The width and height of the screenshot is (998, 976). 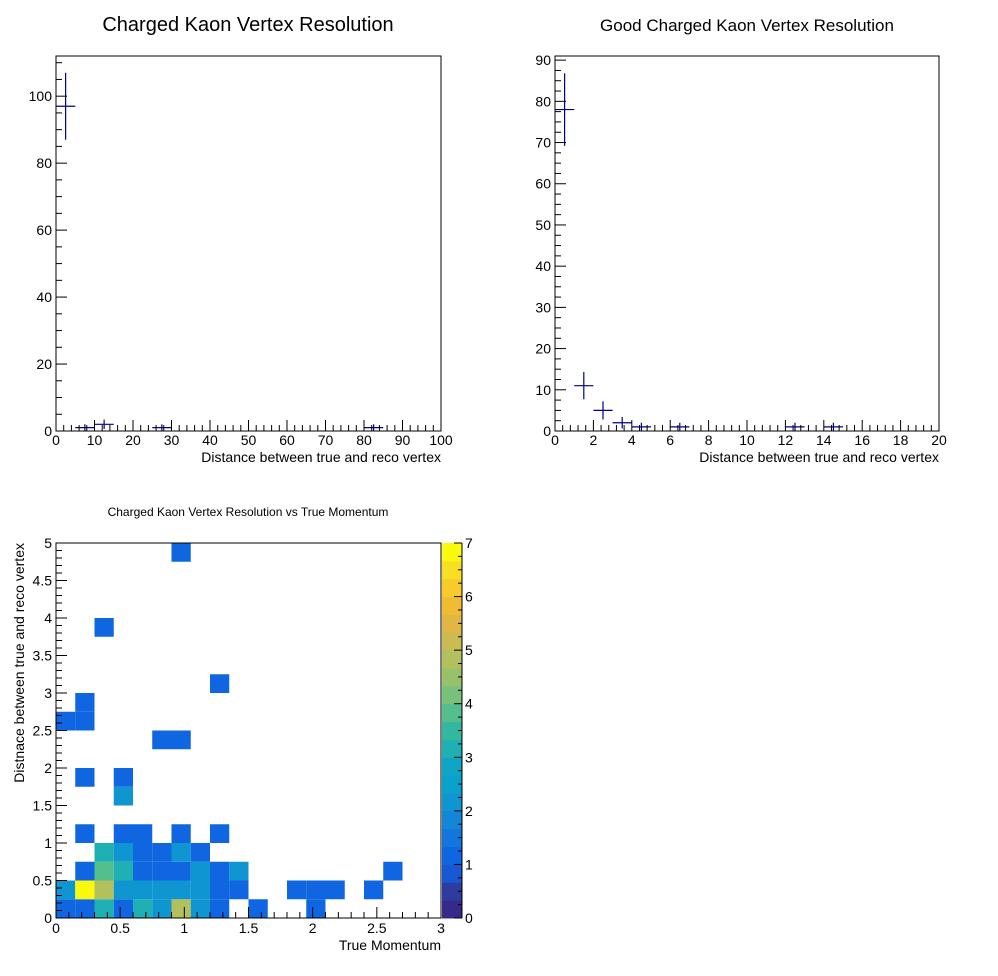 I want to click on x-tick-label: 14, so click(x=824, y=440).